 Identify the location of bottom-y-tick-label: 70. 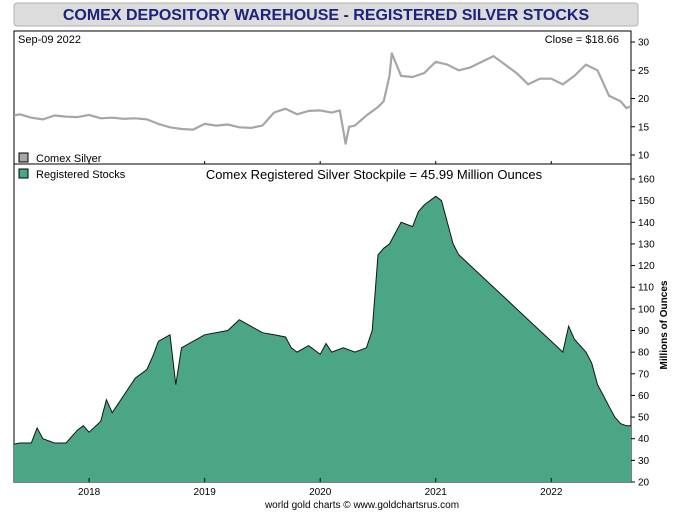
(644, 374).